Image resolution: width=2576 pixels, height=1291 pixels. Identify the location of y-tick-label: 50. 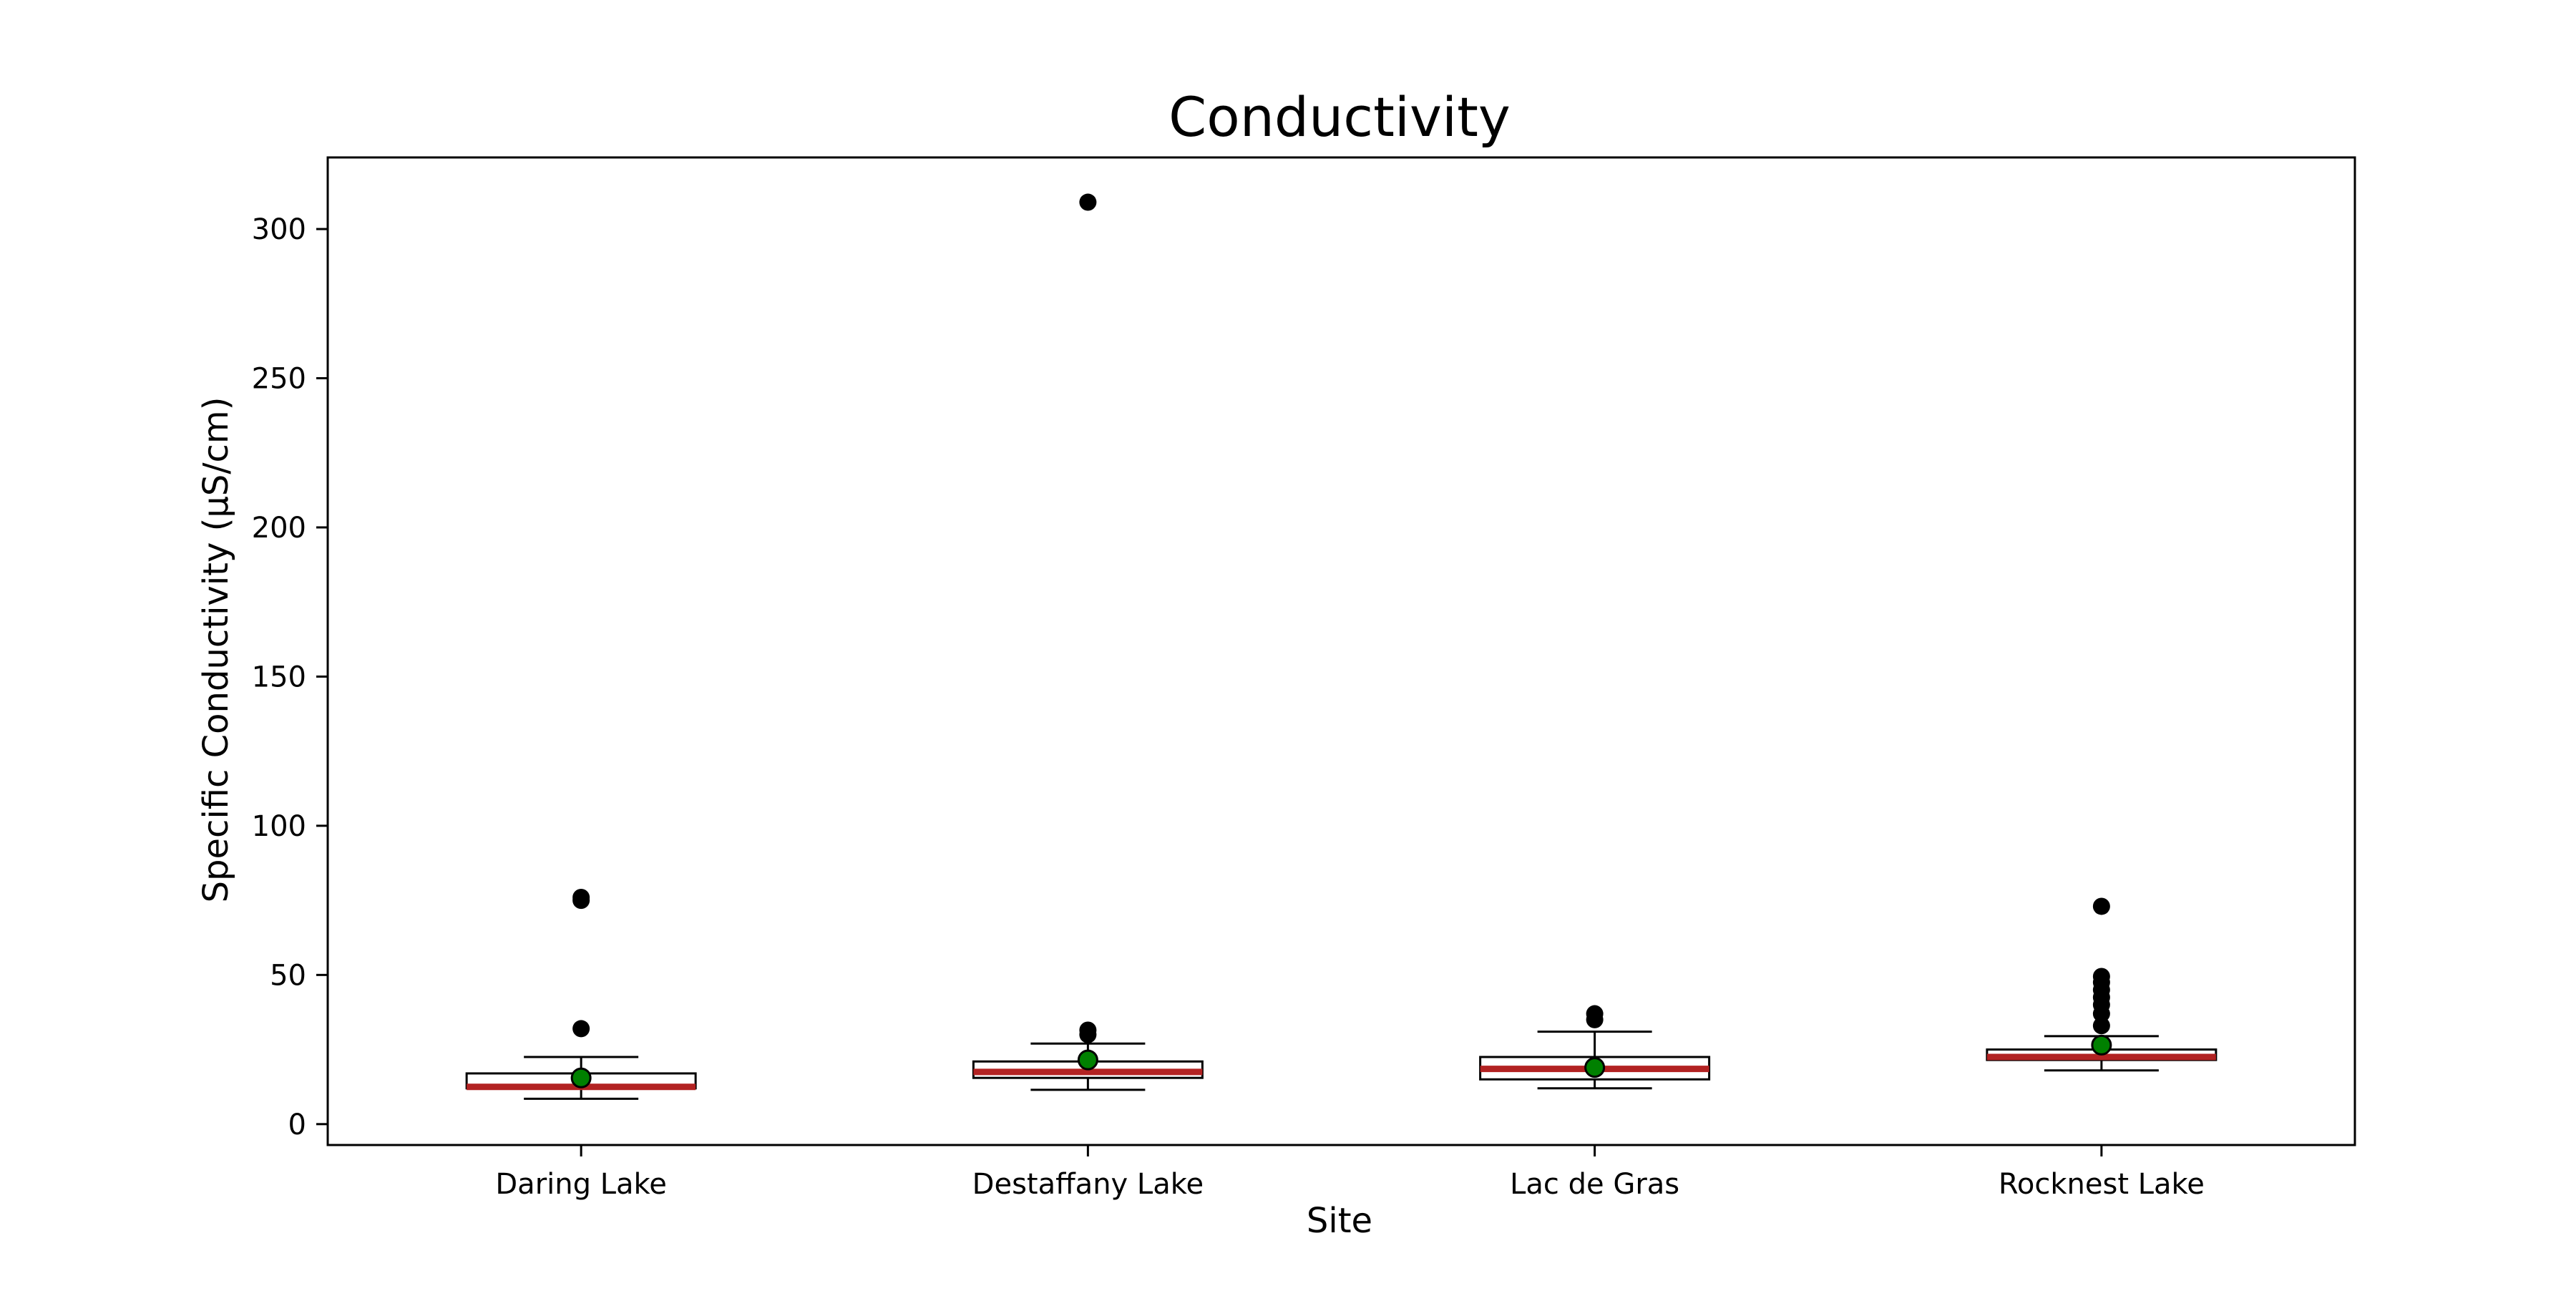
(288, 975).